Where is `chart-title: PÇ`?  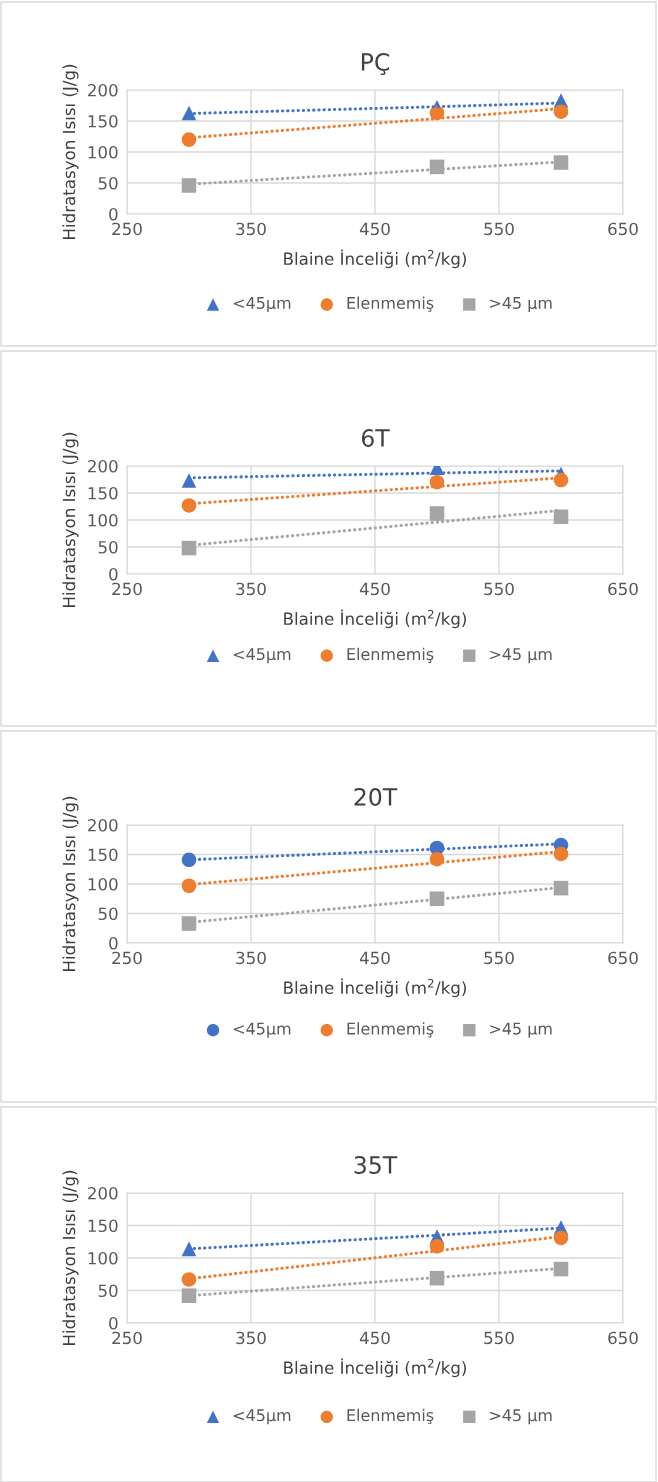 chart-title: PÇ is located at coordinates (375, 64).